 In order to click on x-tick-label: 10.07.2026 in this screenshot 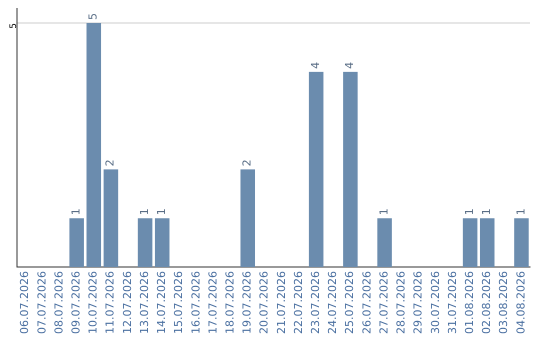, I will do `click(93, 302)`.